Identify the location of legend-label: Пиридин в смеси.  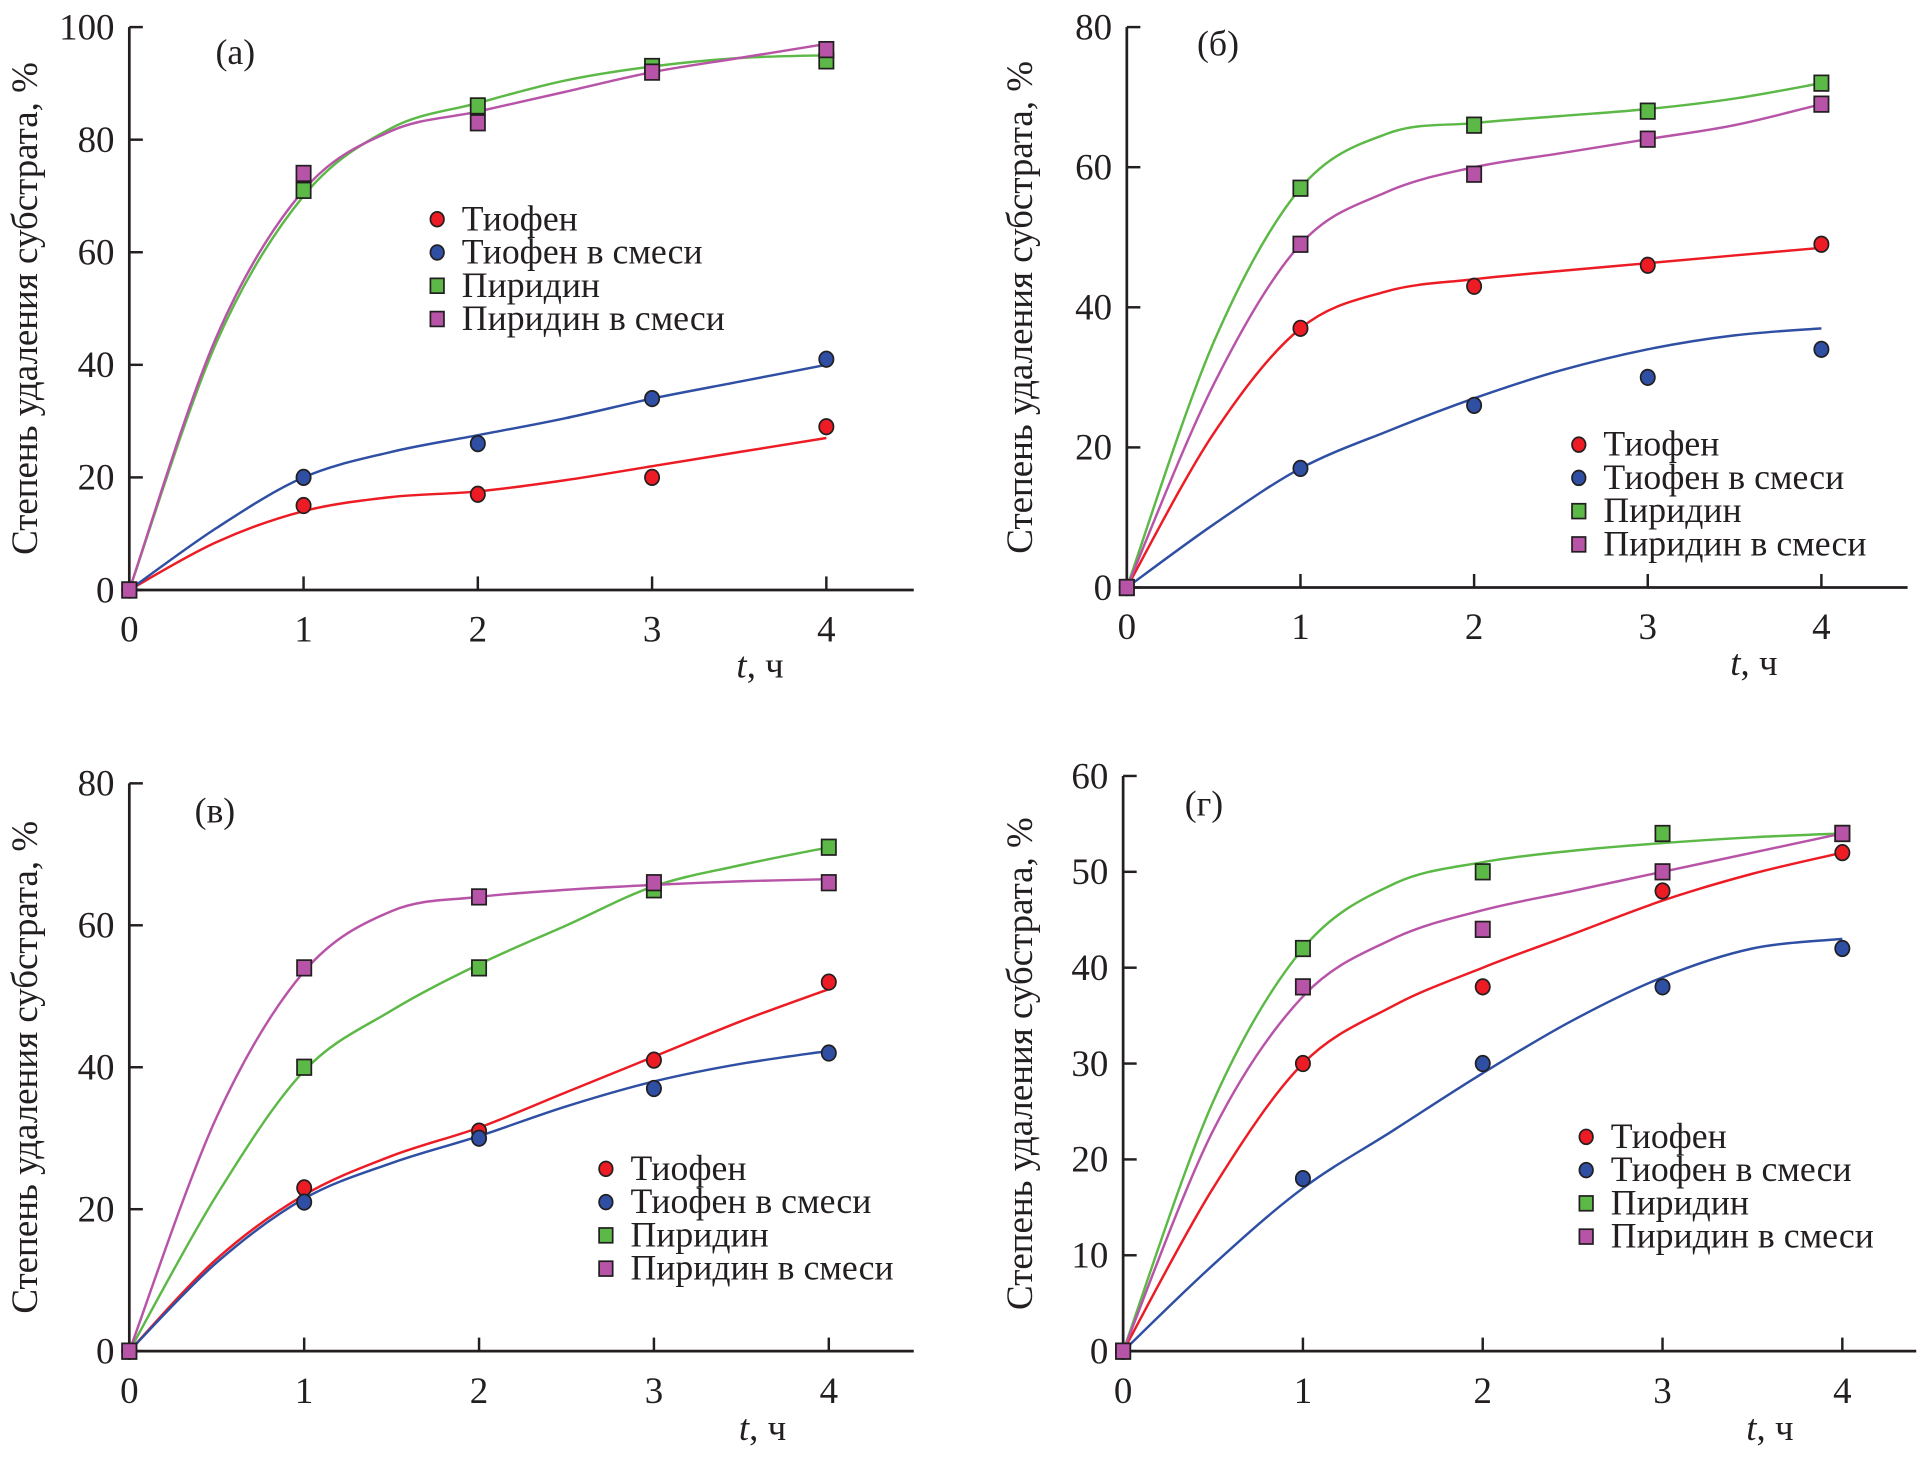
(1742, 1236).